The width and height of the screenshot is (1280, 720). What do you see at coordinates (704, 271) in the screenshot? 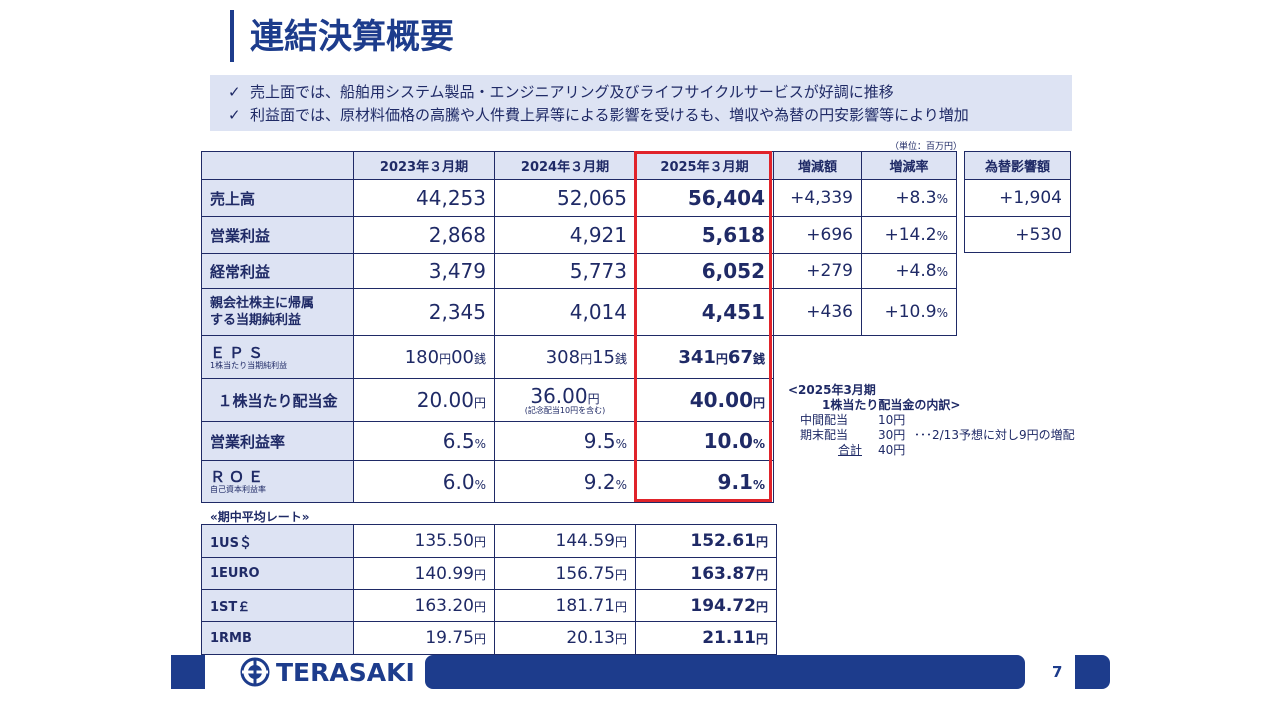
I see `cell-2025: 6,052` at bounding box center [704, 271].